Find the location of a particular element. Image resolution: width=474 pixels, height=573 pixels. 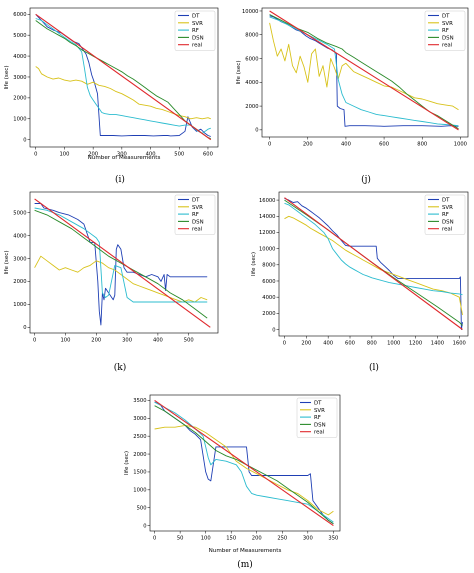

x-tick-label: 150 is located at coordinates (231, 539).